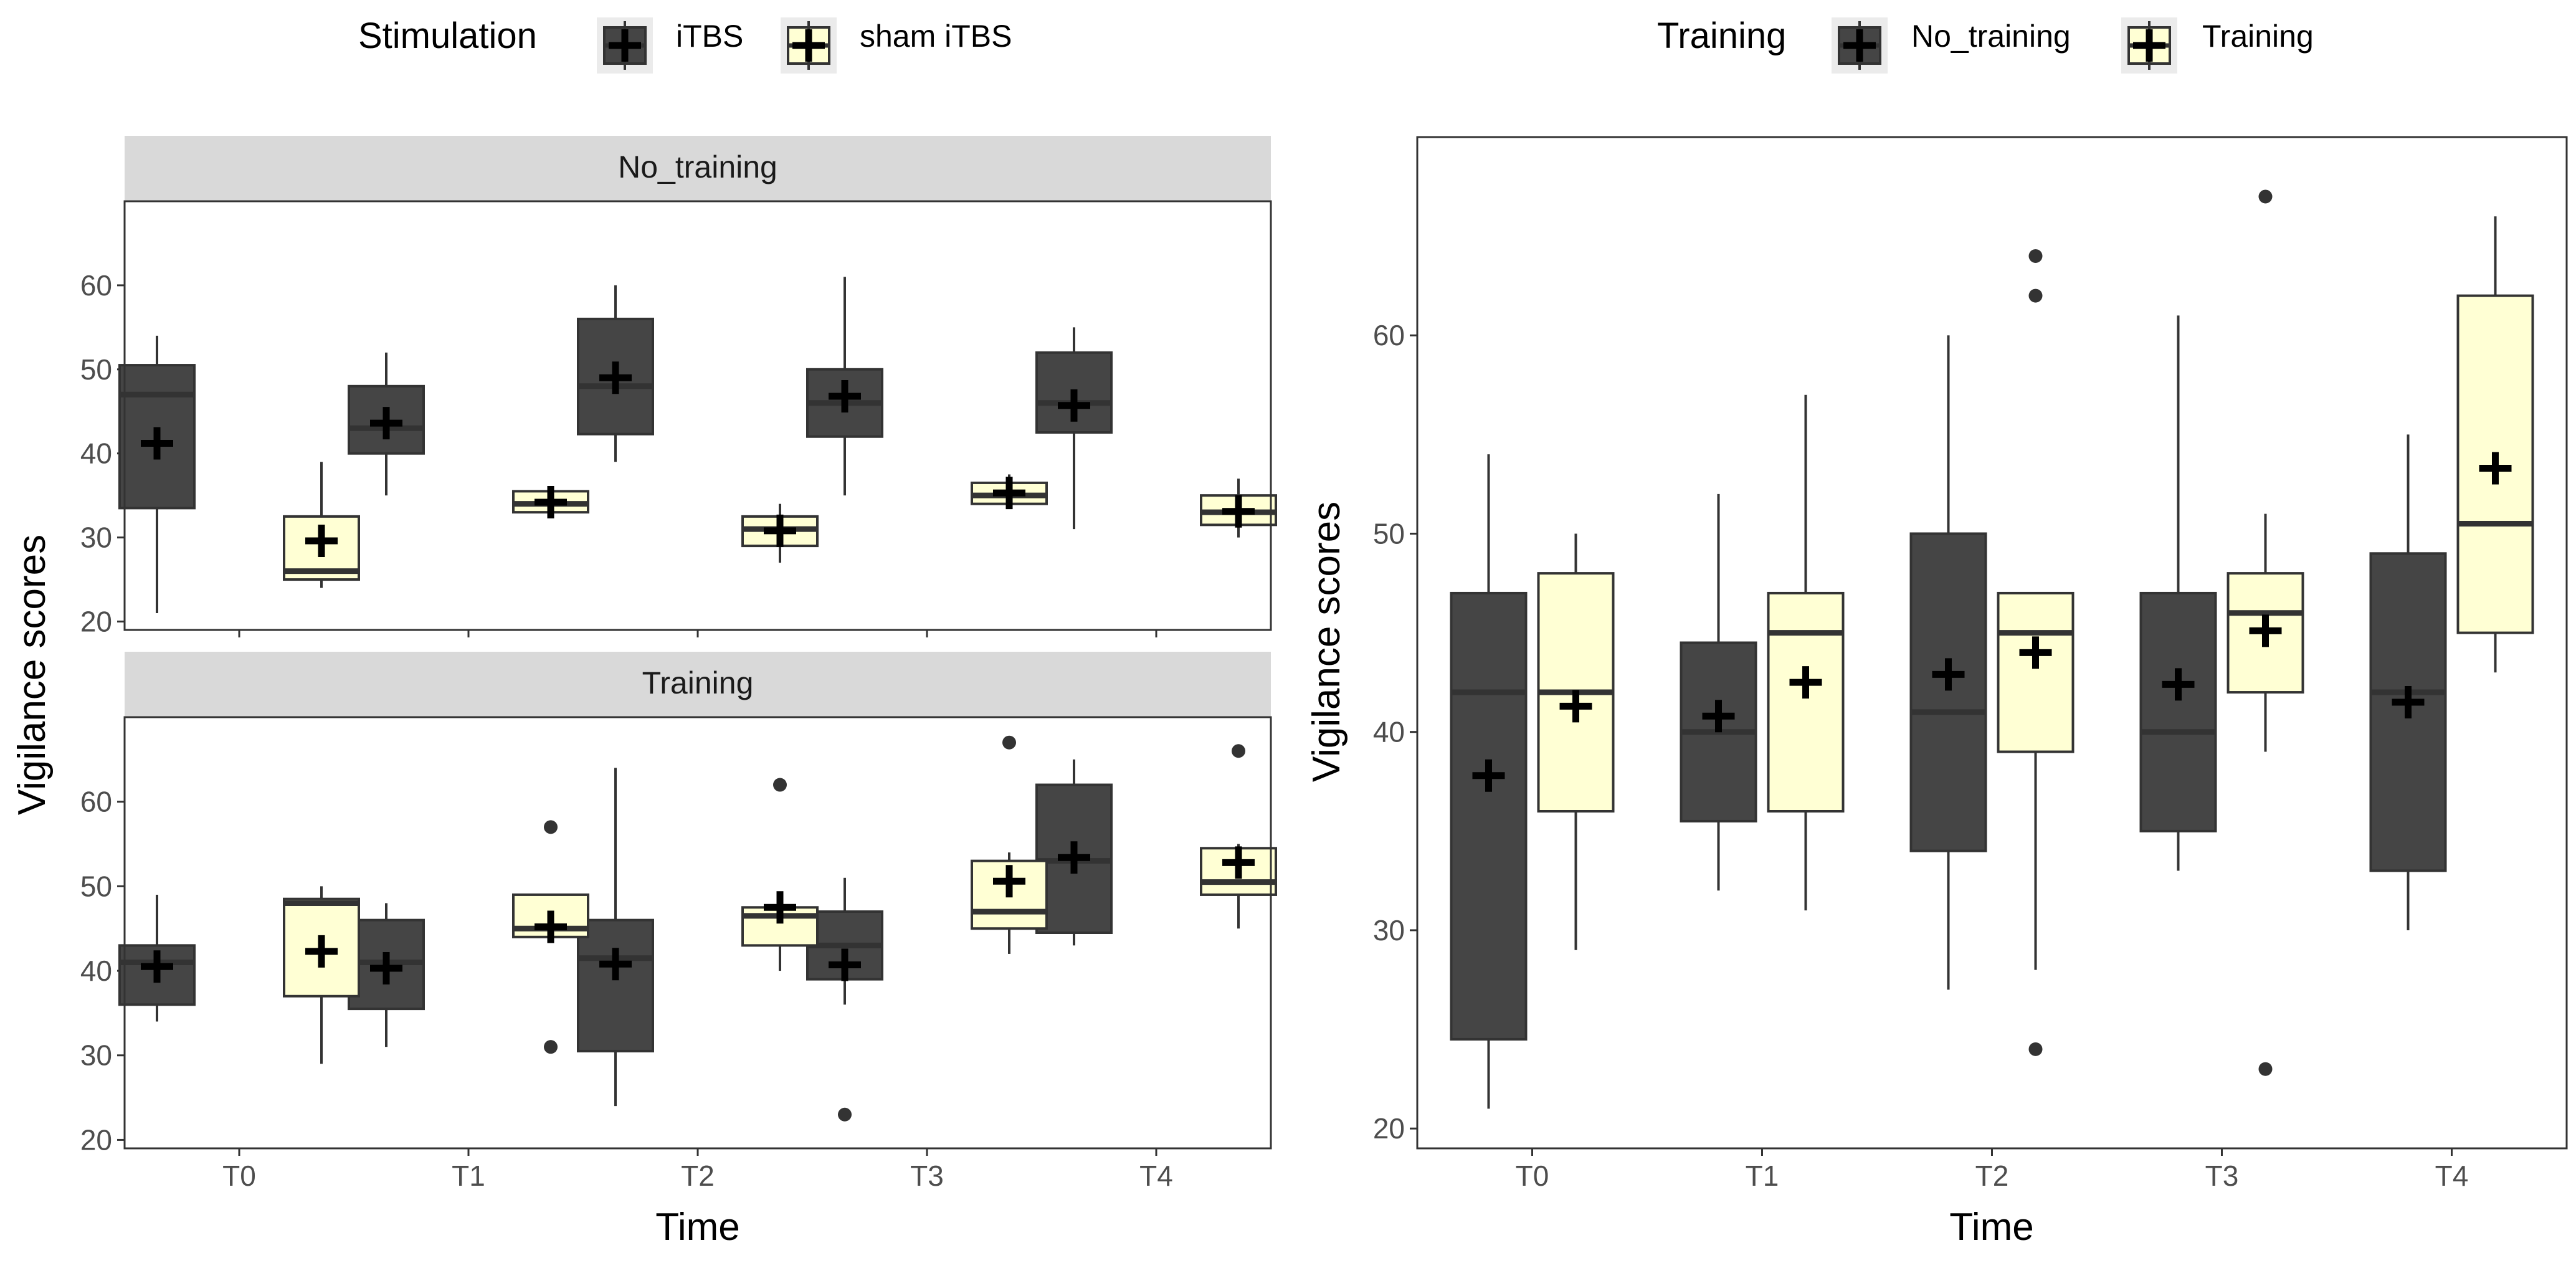 The image size is (2576, 1263). Describe the element at coordinates (697, 1228) in the screenshot. I see `left-x-axis-title: Time` at that location.